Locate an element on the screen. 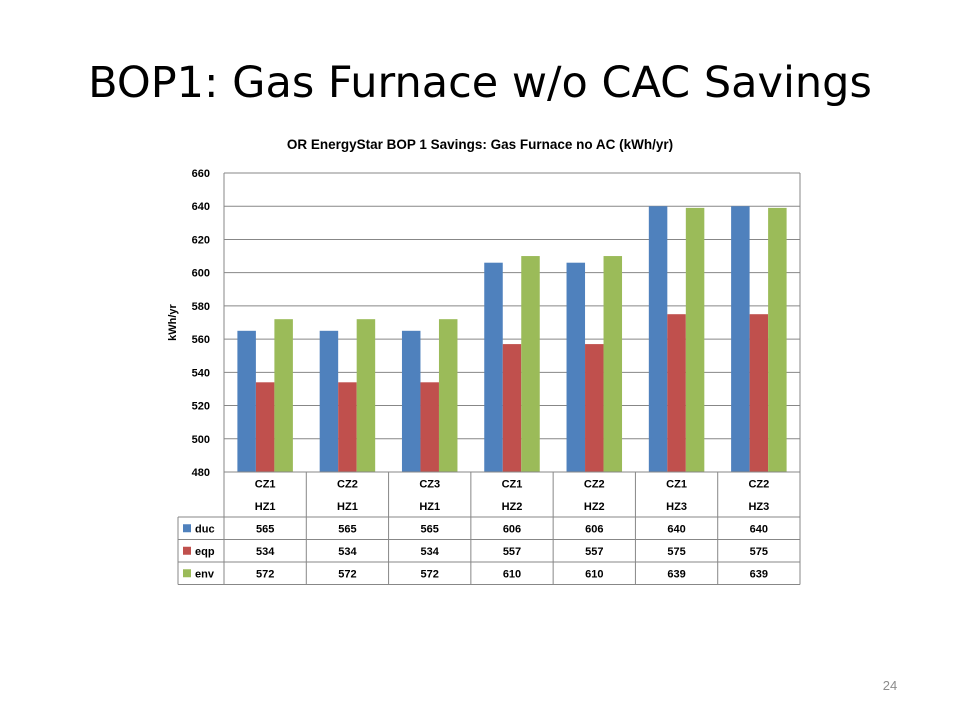 This screenshot has height=720, width=960. y-tick-label: 620 is located at coordinates (201, 240).